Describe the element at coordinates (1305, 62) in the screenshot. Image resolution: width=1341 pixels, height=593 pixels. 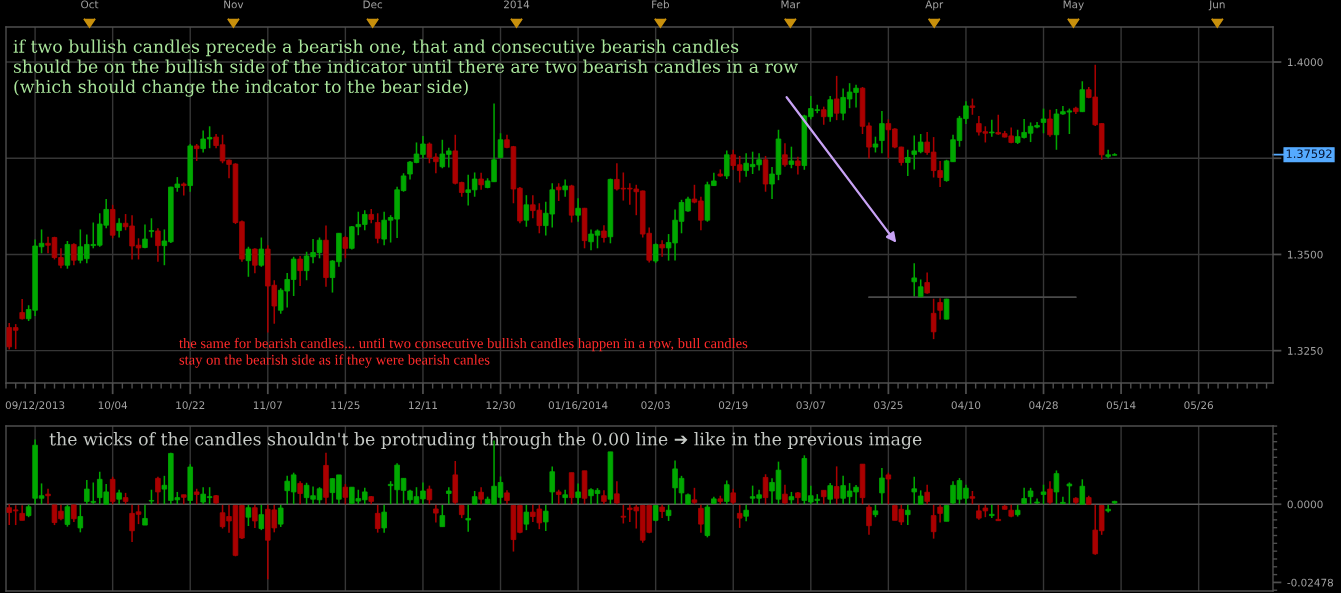
I see `y-tick-label: 1.4000` at that location.